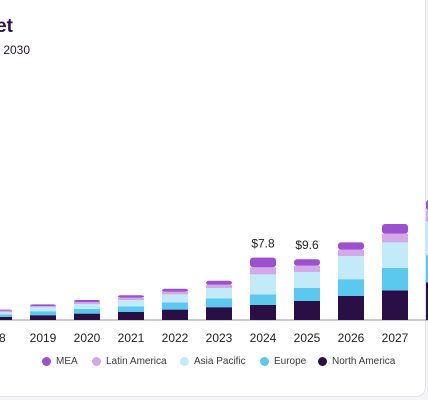 This screenshot has height=400, width=428. Describe the element at coordinates (307, 245) in the screenshot. I see `data-label: $9.6` at that location.